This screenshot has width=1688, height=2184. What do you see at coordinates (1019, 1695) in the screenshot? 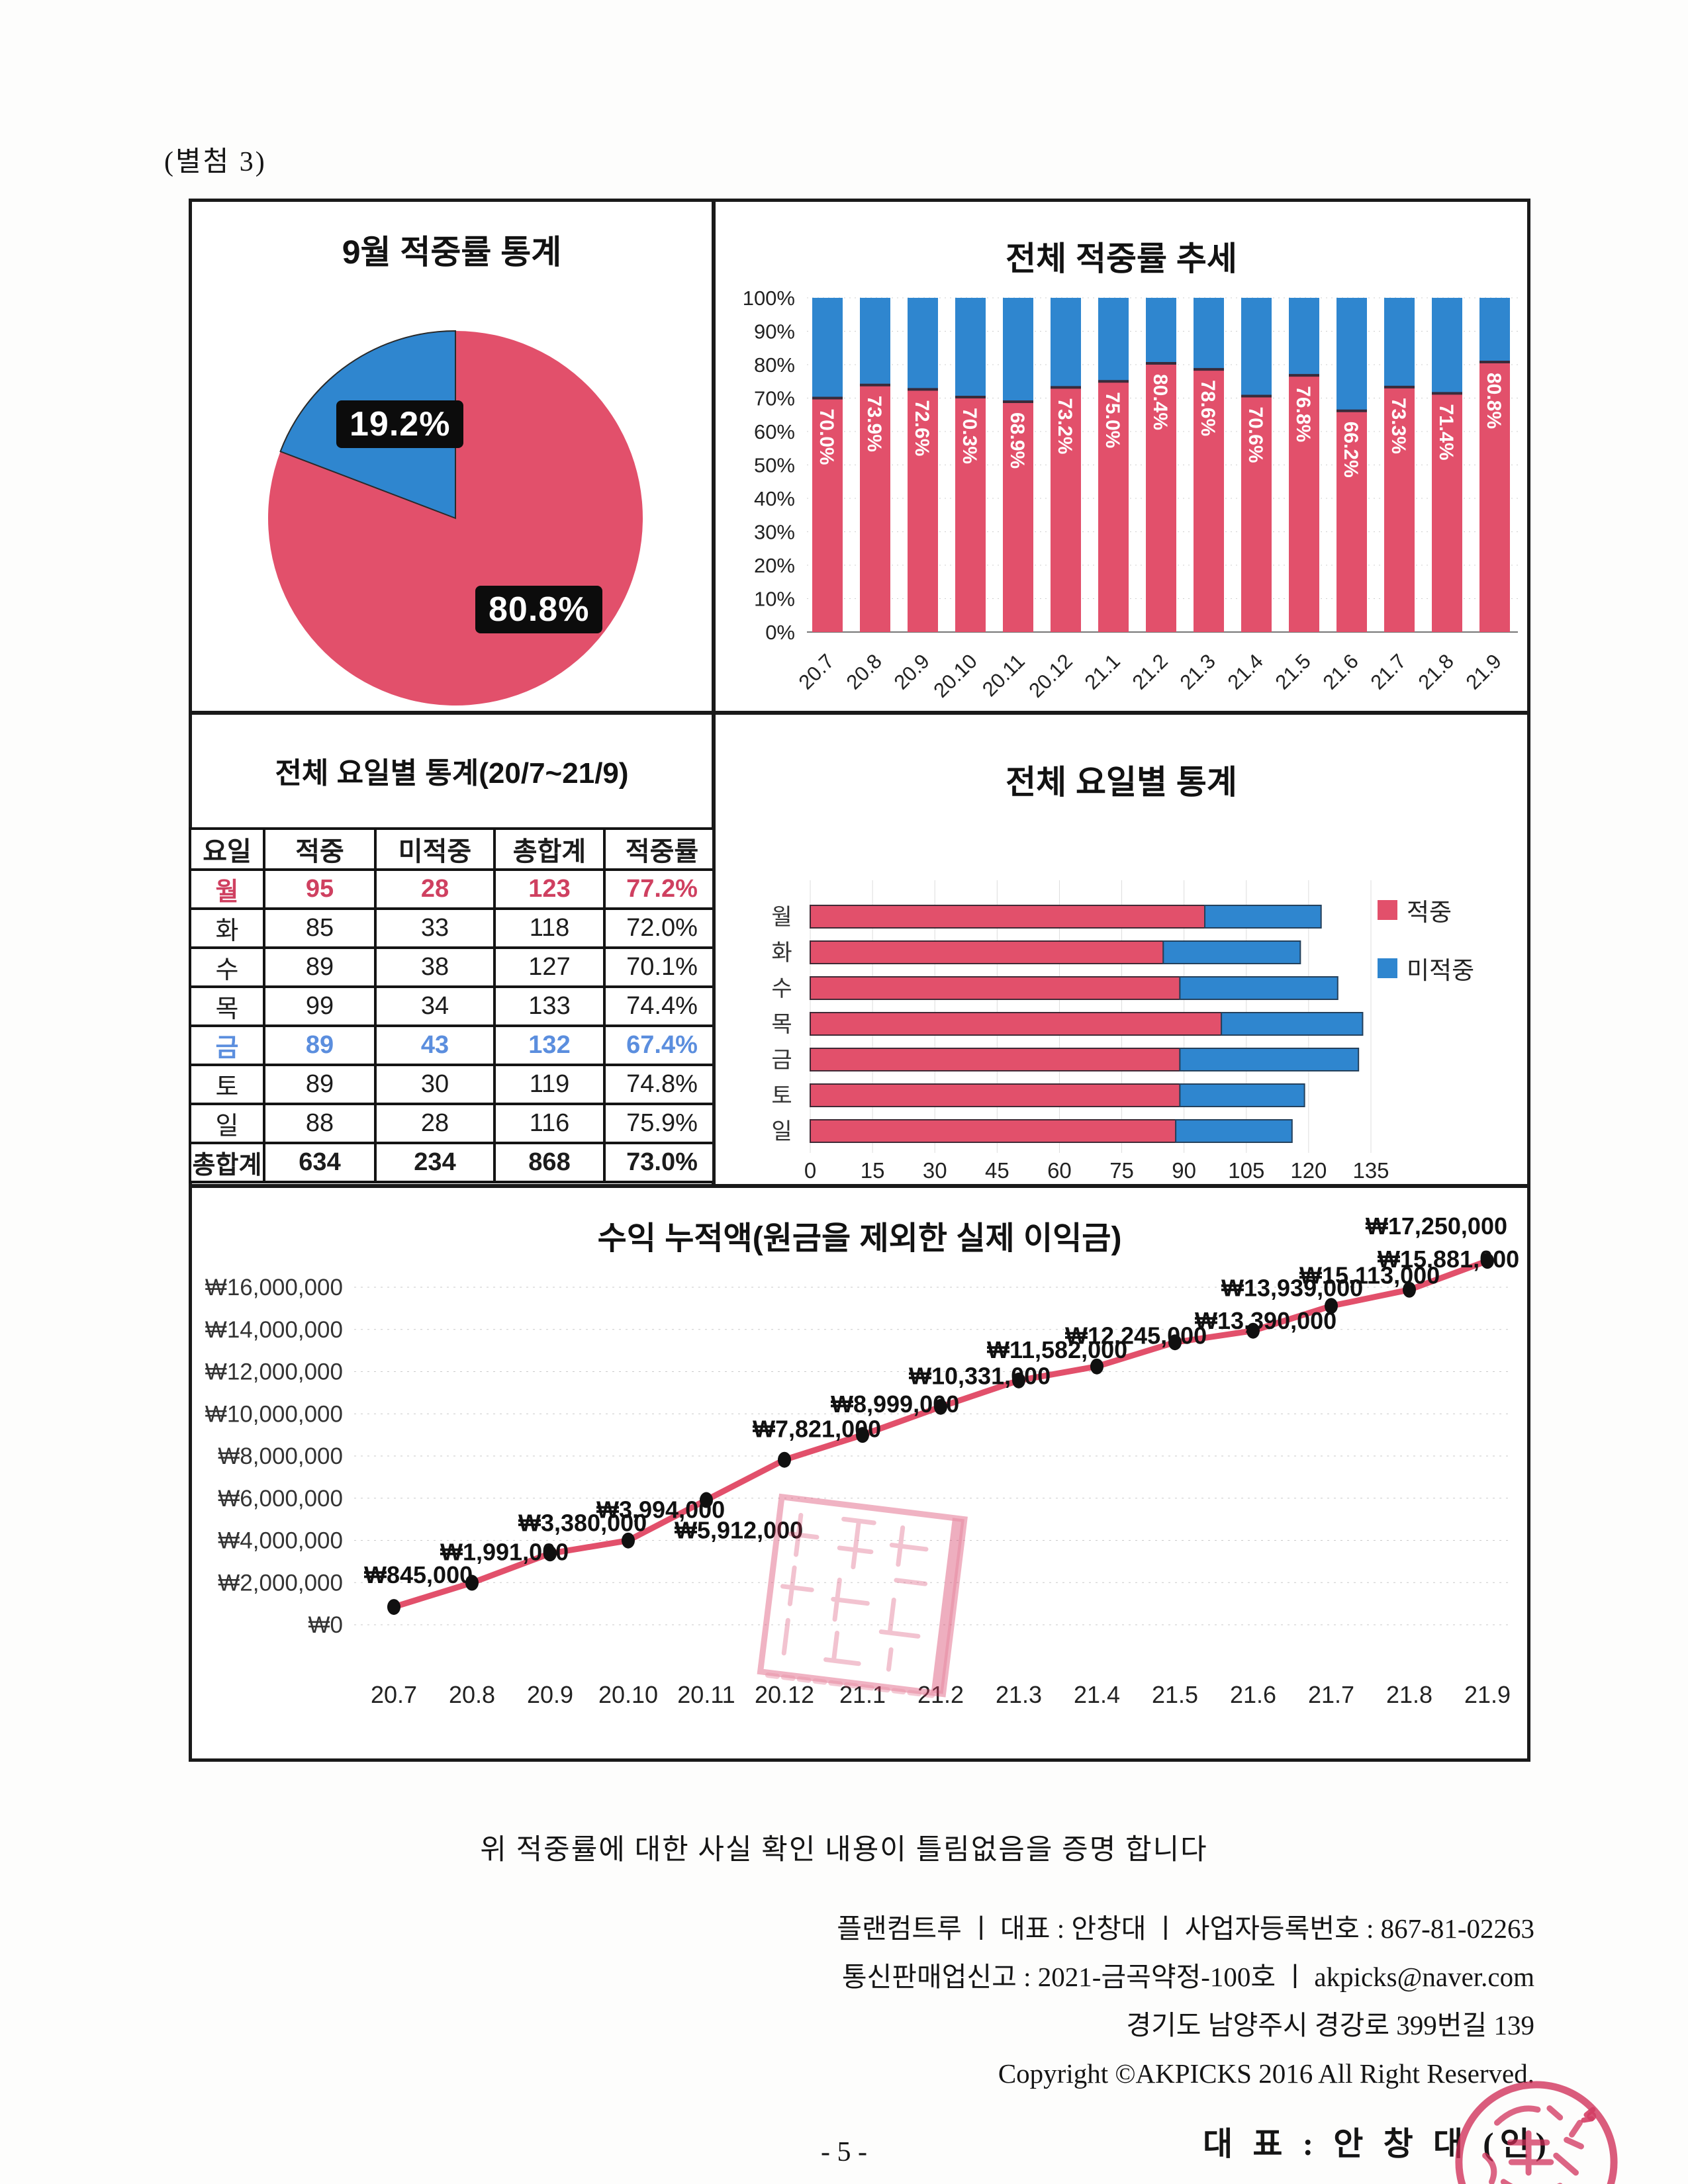
I see `line-x-tick: 21.3` at bounding box center [1019, 1695].